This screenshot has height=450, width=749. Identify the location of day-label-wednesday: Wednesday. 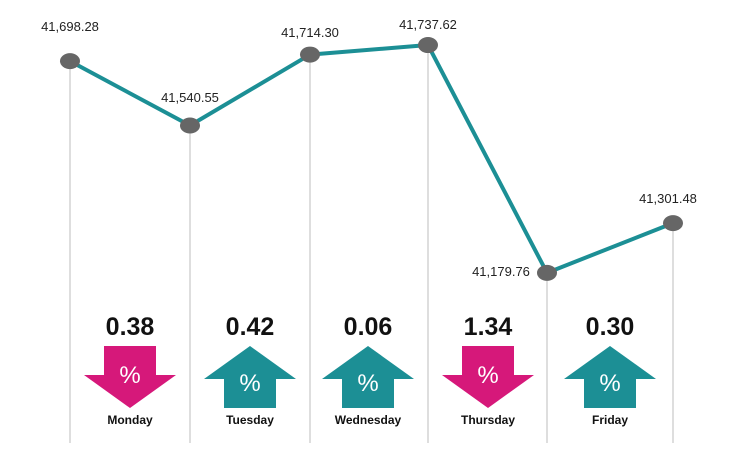
(368, 420).